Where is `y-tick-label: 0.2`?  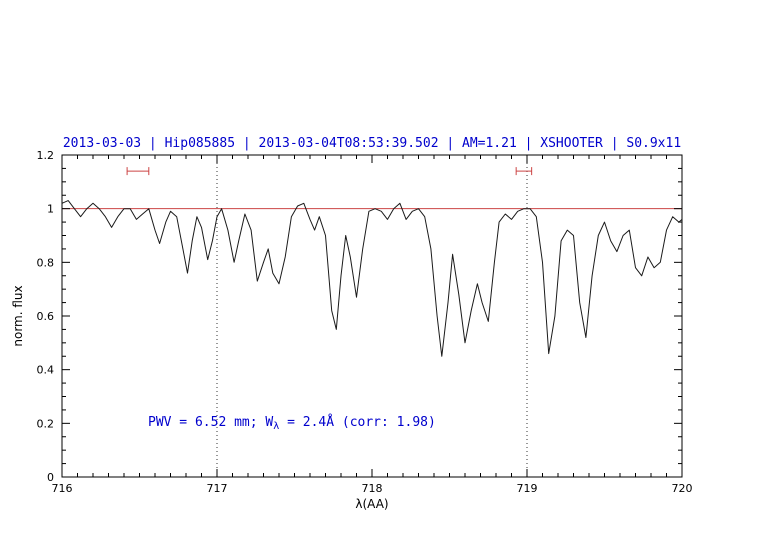
y-tick-label: 0.2 is located at coordinates (46, 423).